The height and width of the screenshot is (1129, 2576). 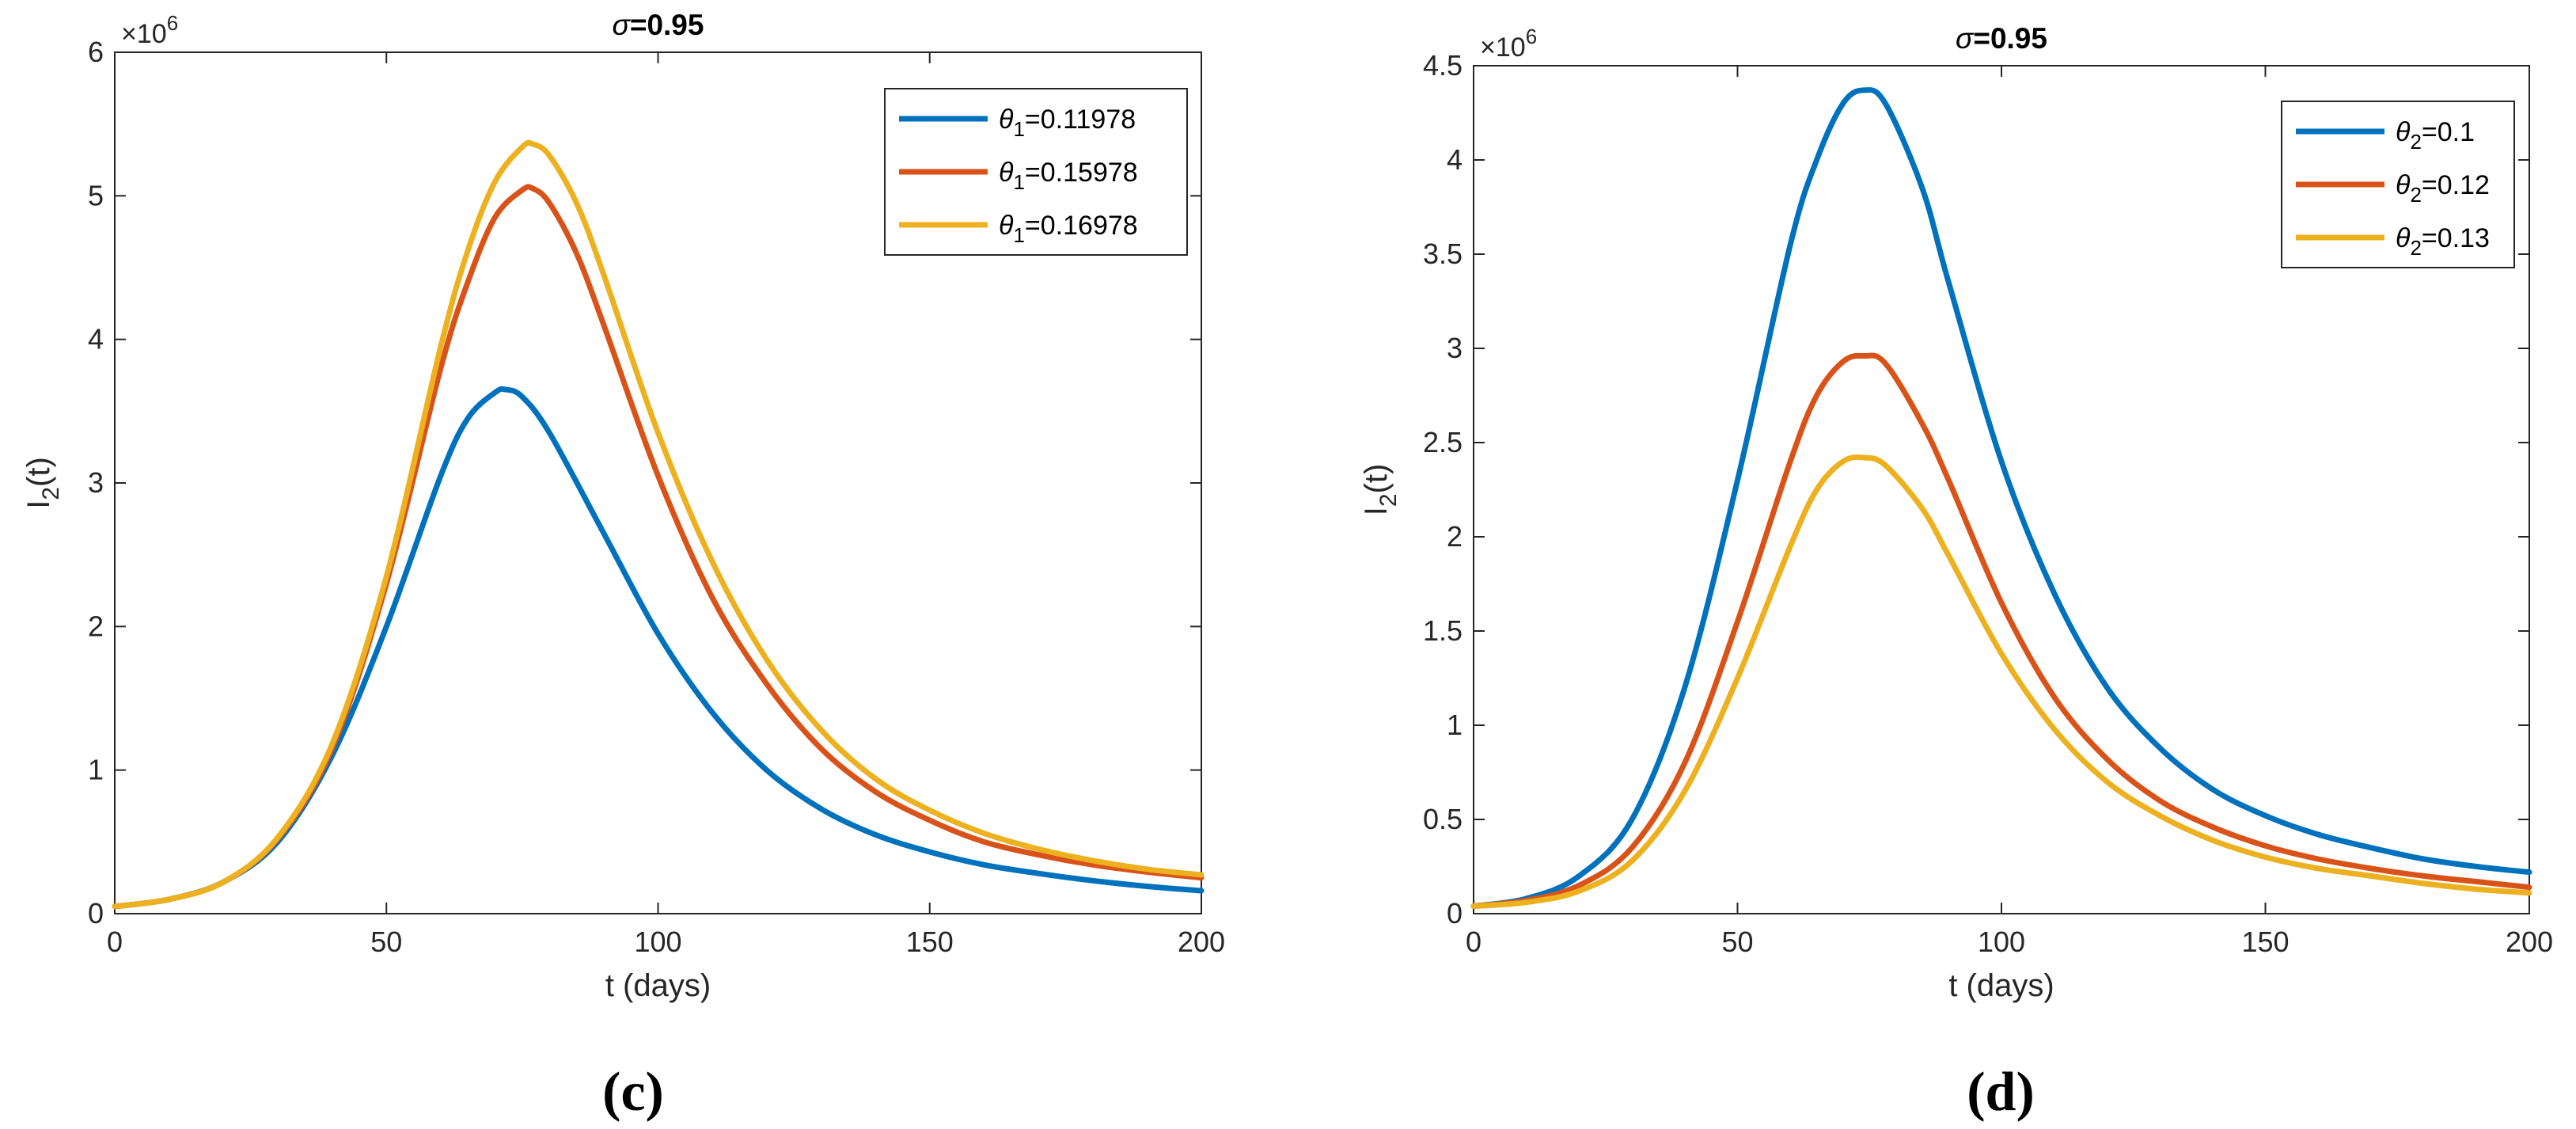 I want to click on legend-value: =0.11978, so click(x=1080, y=120).